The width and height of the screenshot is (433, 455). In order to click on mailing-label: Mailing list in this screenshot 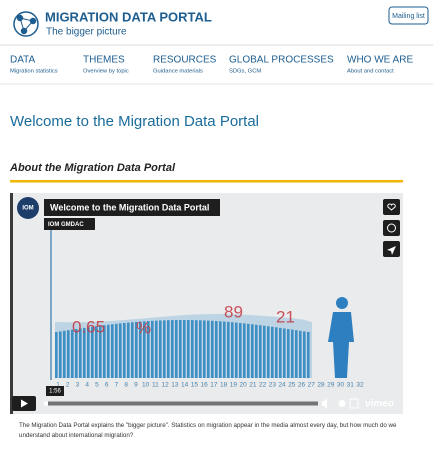, I will do `click(408, 16)`.